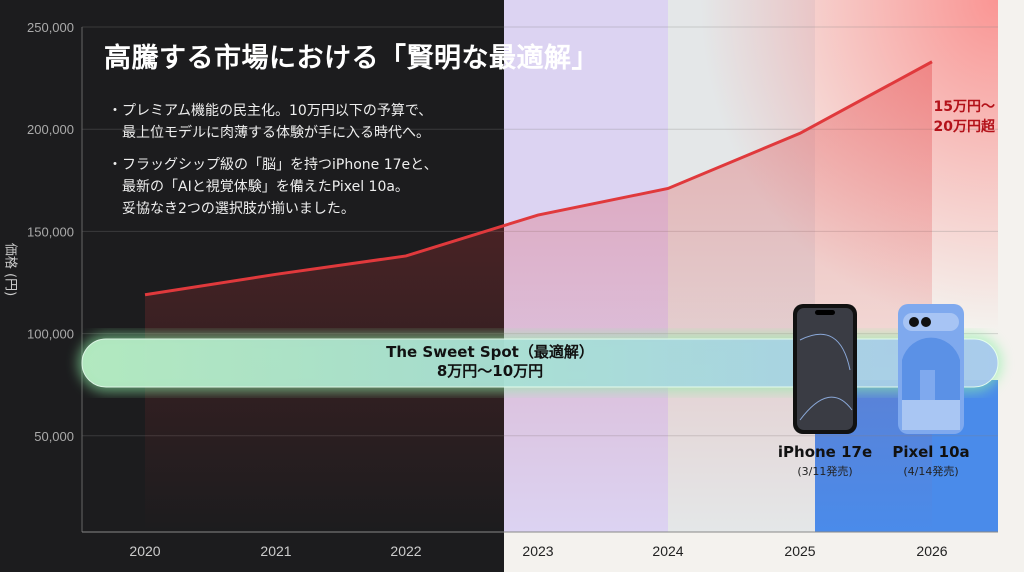  What do you see at coordinates (825, 369) in the screenshot?
I see `iphone-image` at bounding box center [825, 369].